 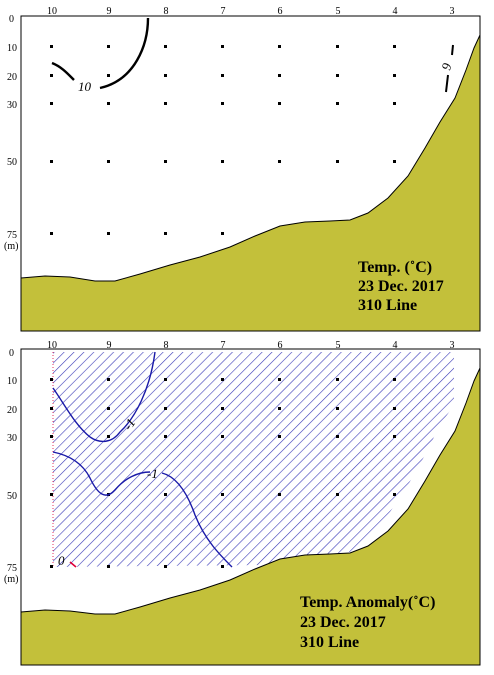 I want to click on contour-minus1-upper, so click(x=104, y=397).